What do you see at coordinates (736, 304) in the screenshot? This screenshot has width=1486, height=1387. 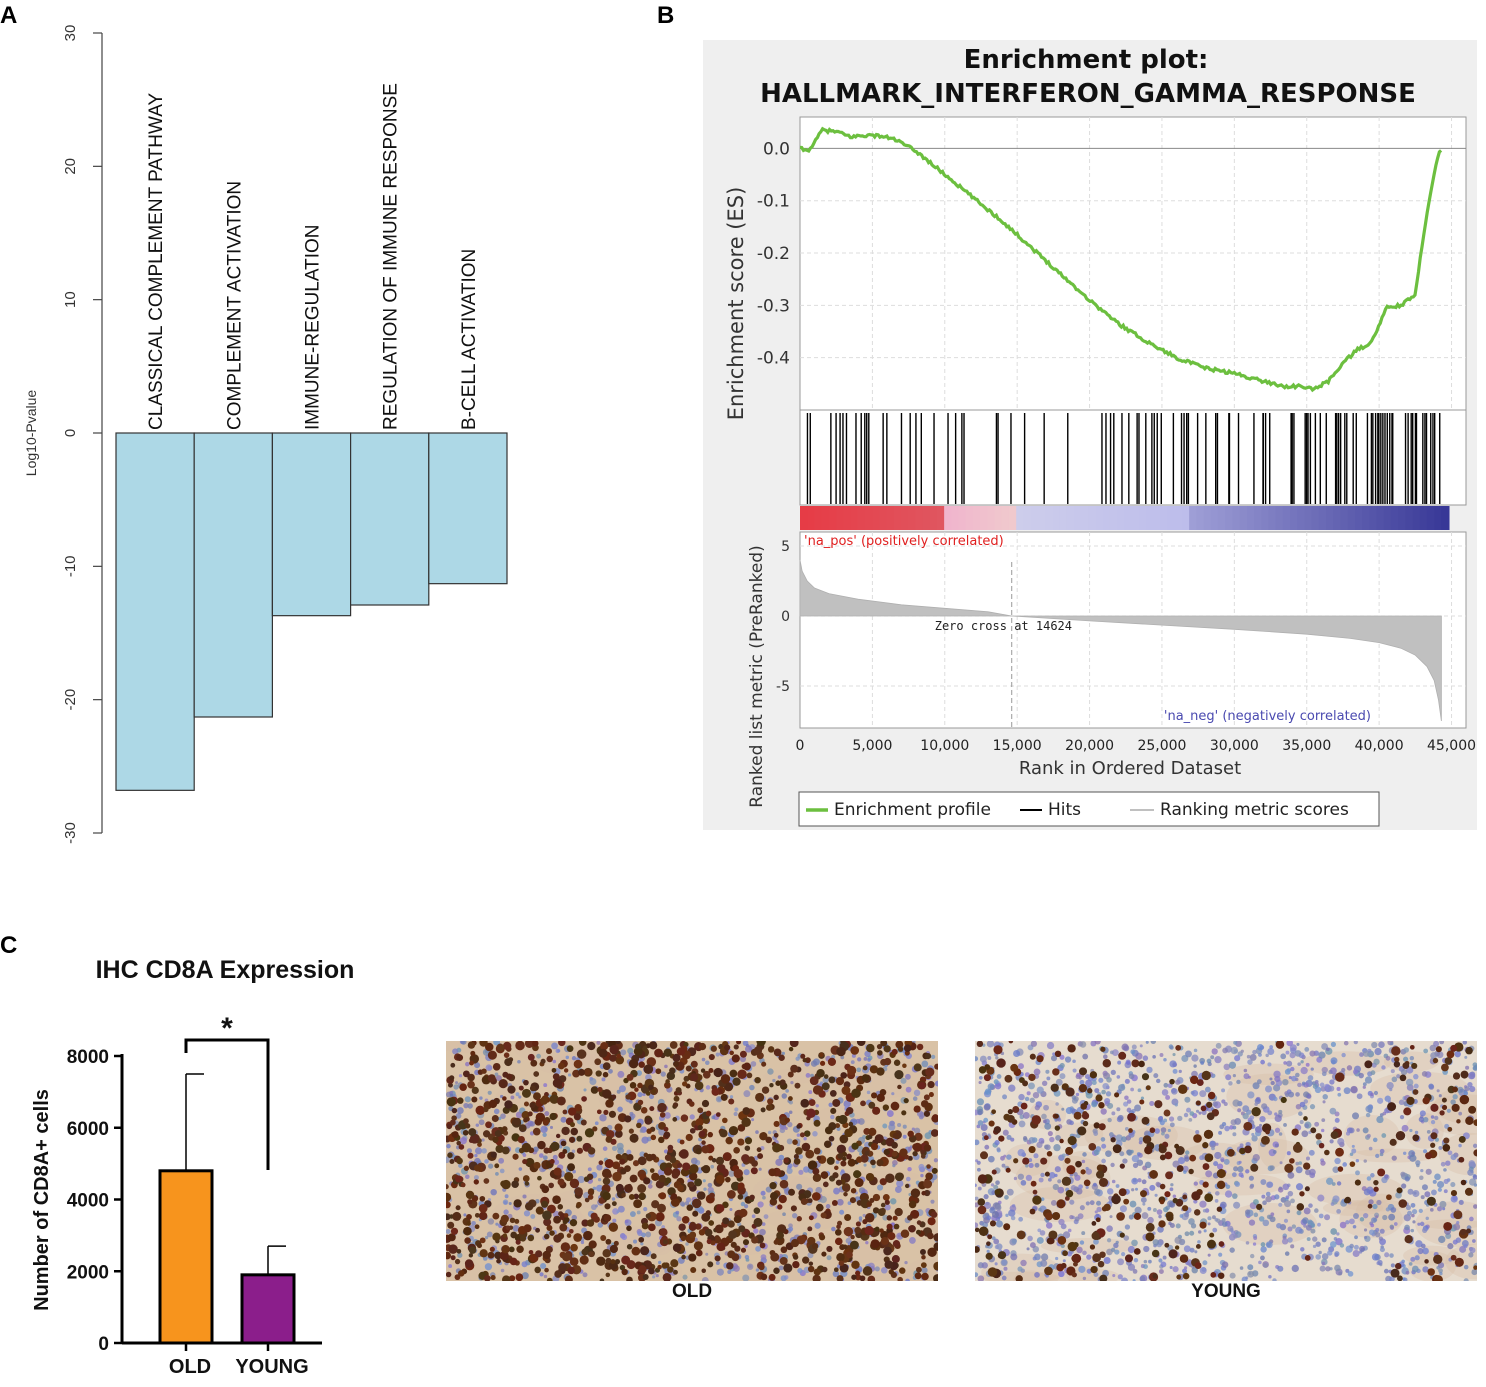 I see `b-es-y-axis-label: Enrichment score (ES)` at bounding box center [736, 304].